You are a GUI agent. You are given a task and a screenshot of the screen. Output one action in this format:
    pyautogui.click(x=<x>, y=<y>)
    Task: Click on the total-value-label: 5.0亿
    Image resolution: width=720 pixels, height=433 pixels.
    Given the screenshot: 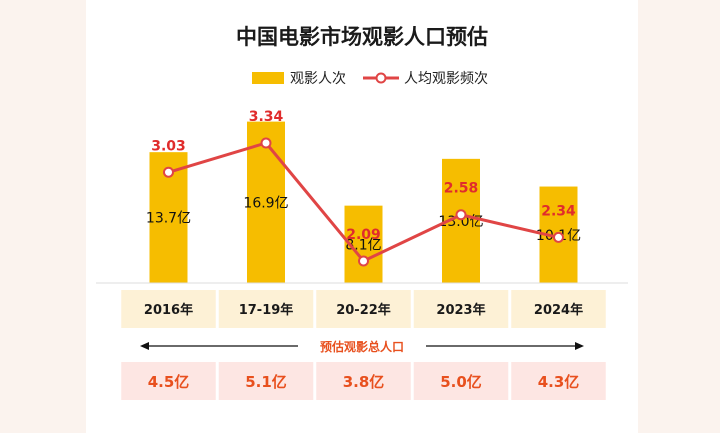 What is the action you would take?
    pyautogui.click(x=461, y=382)
    